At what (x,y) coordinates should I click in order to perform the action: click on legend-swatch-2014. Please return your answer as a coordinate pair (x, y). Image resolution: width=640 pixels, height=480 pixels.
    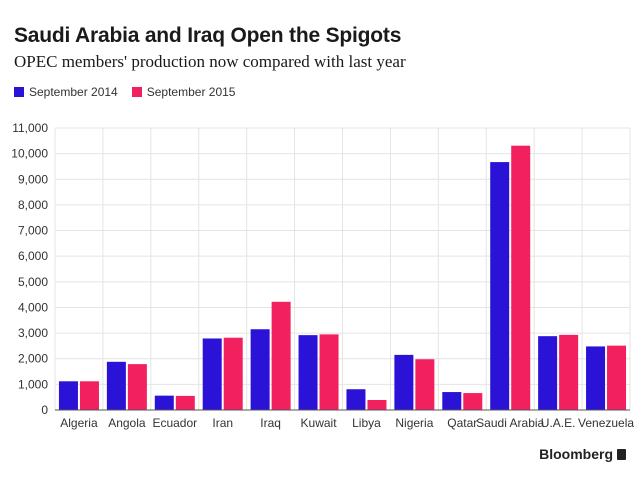
    Looking at the image, I should click on (19, 92).